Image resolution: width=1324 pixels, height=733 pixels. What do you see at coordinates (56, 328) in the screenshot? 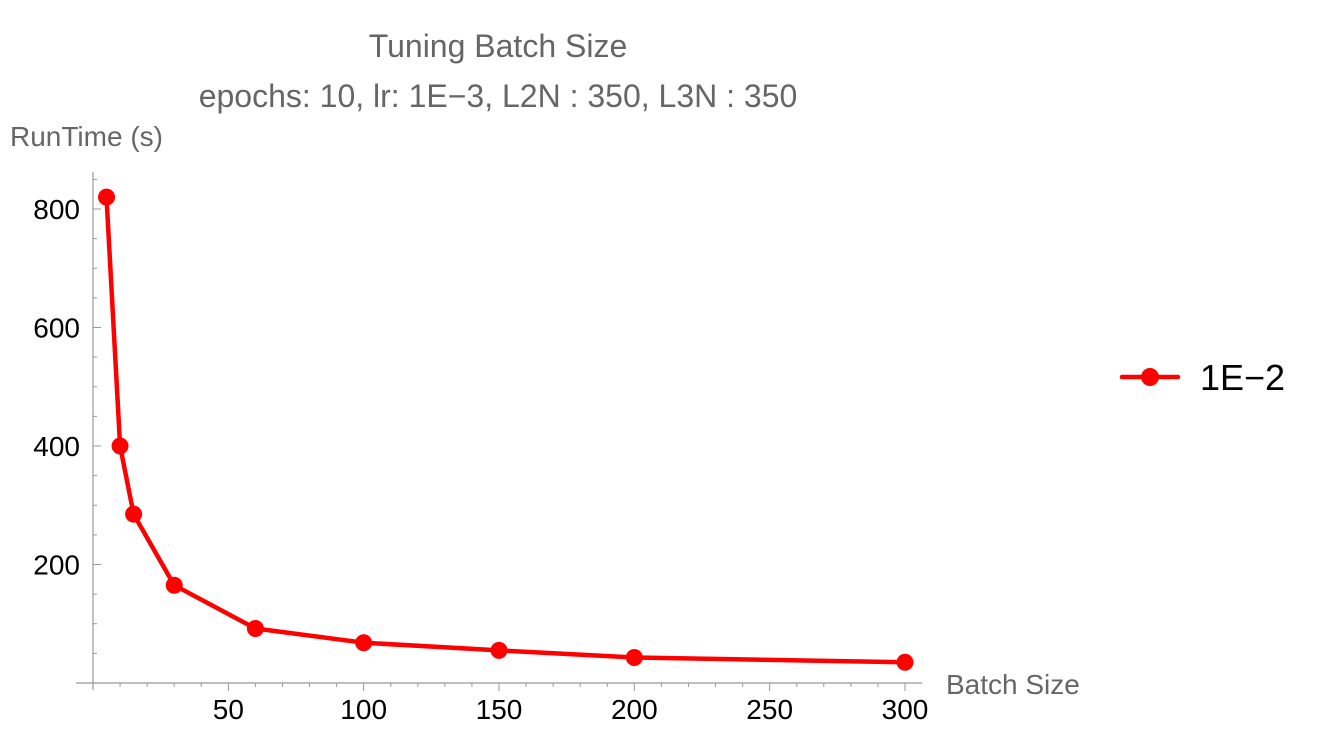
I see `y-tick-label: 600` at bounding box center [56, 328].